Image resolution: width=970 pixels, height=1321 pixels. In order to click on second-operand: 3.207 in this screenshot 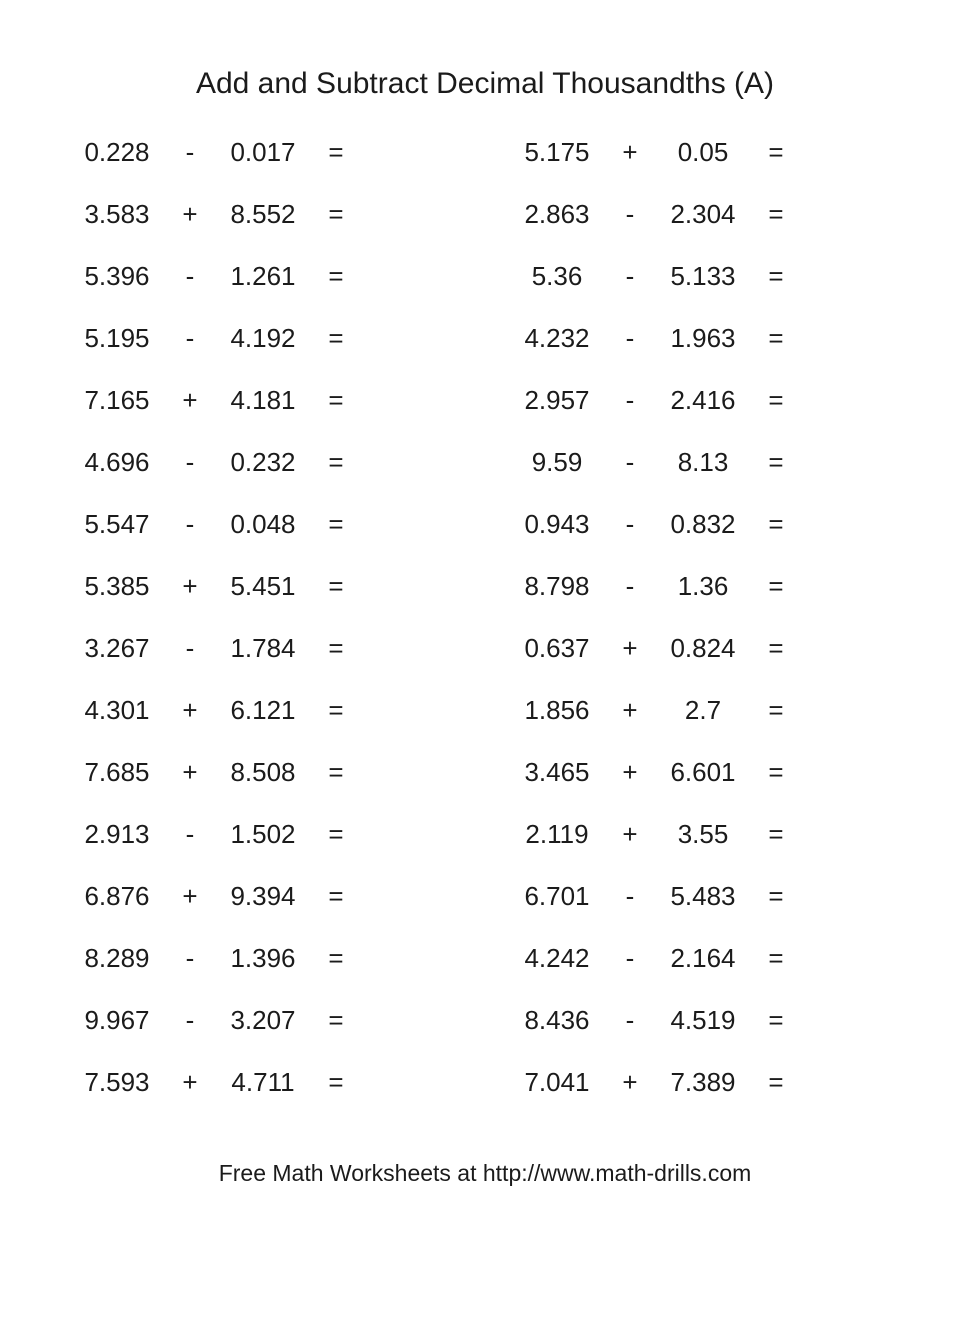, I will do `click(263, 1020)`.